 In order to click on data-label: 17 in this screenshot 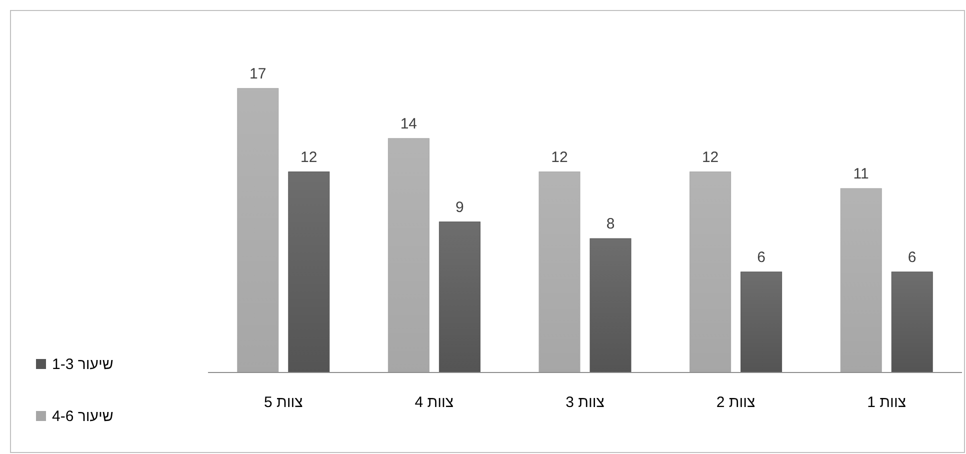, I will do `click(258, 73)`.